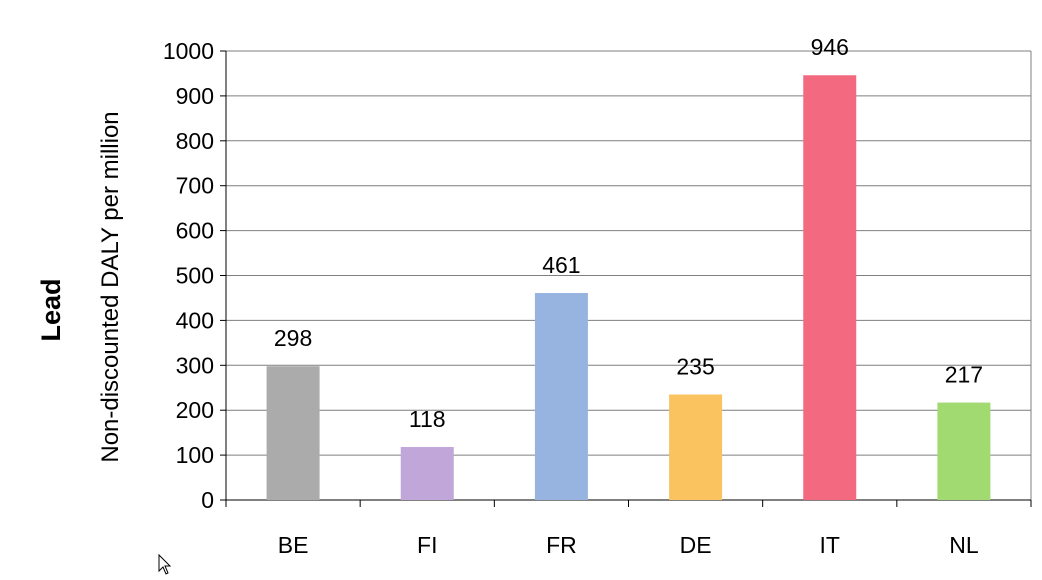  I want to click on x-tick-label-de: DE, so click(696, 545).